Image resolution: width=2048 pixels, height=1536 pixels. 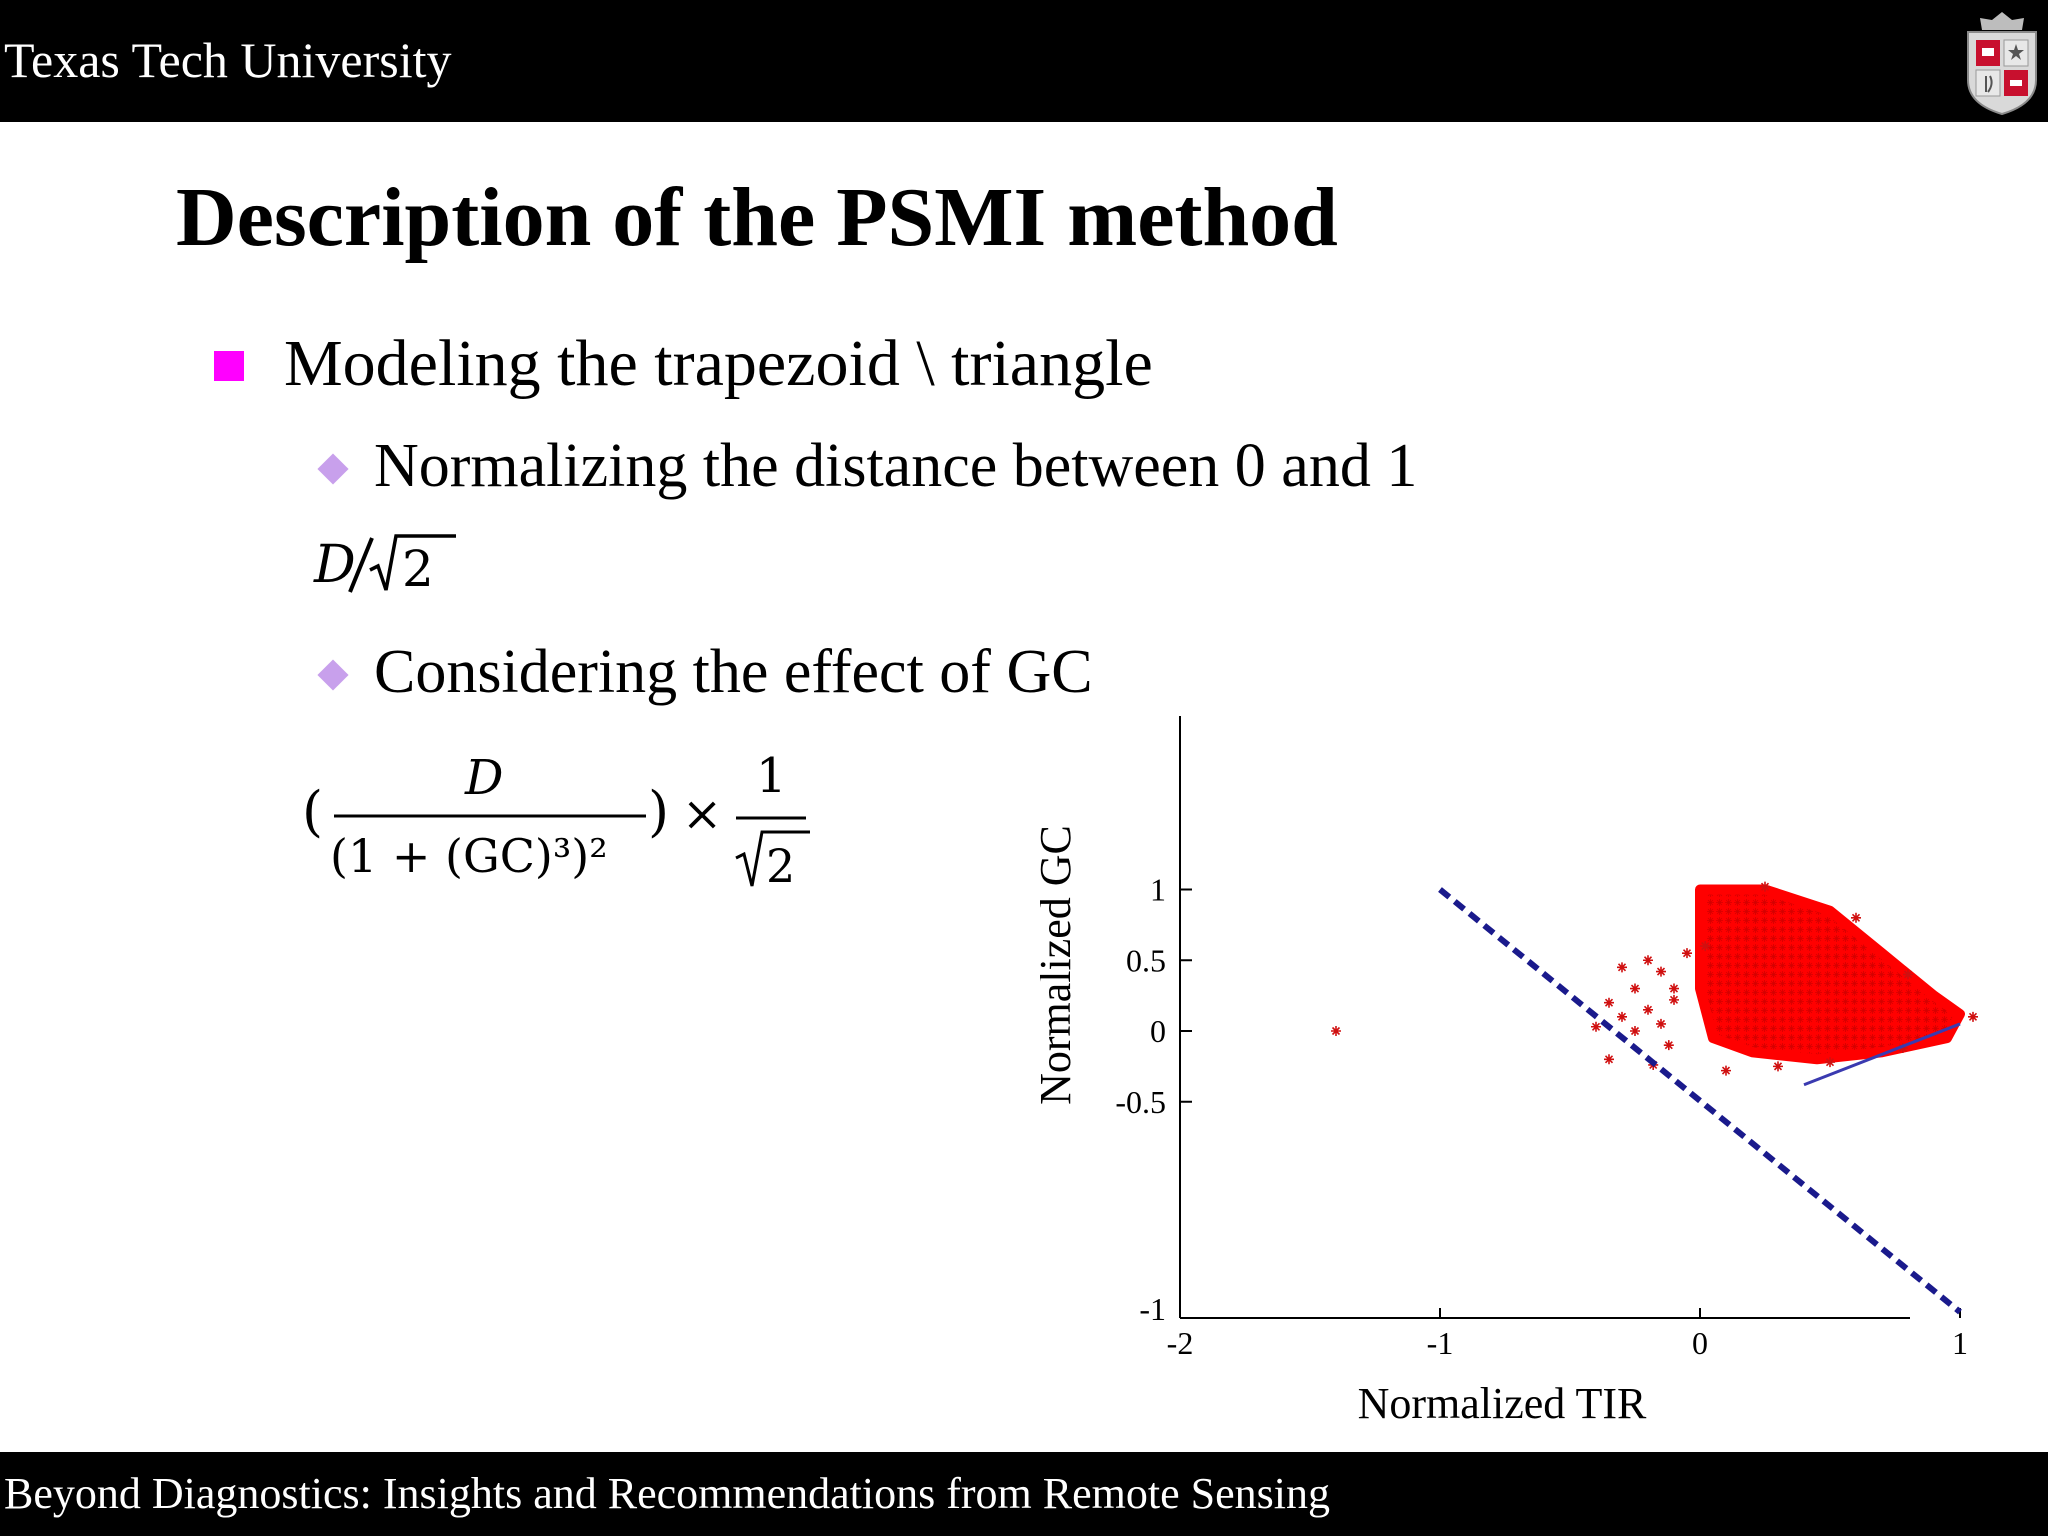 What do you see at coordinates (556, 820) in the screenshot?
I see `formula-gc-weighted-distance: ( D (1 + (GC)³)² ) × 1 2` at bounding box center [556, 820].